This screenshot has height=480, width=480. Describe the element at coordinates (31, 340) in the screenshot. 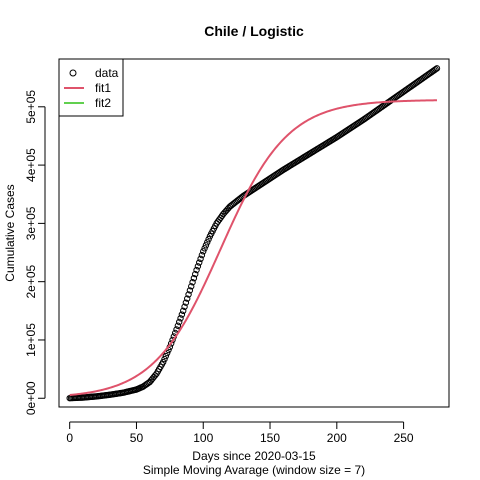

I see `y-tick-label: 1e+05` at that location.